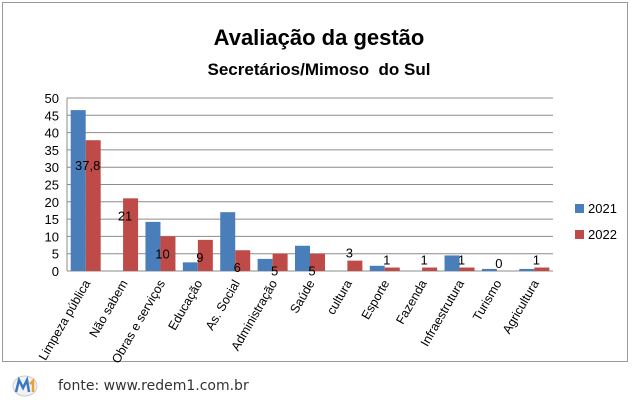  I want to click on footer: fonte: www.redem1.com.br, so click(130, 386).